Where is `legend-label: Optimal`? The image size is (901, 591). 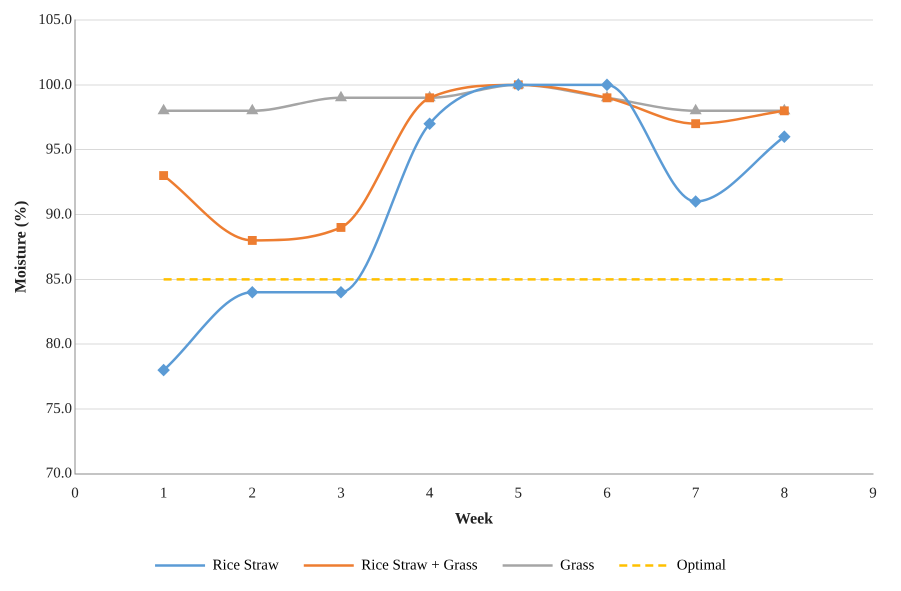
legend-label: Optimal is located at coordinates (701, 565).